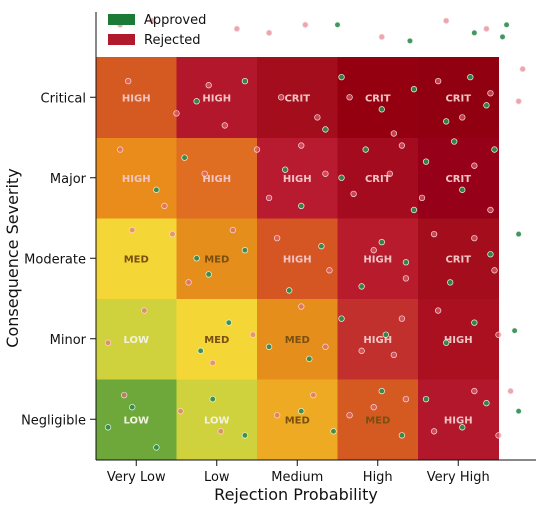 The image size is (550, 510). I want to click on legend-swatch, so click(121, 39).